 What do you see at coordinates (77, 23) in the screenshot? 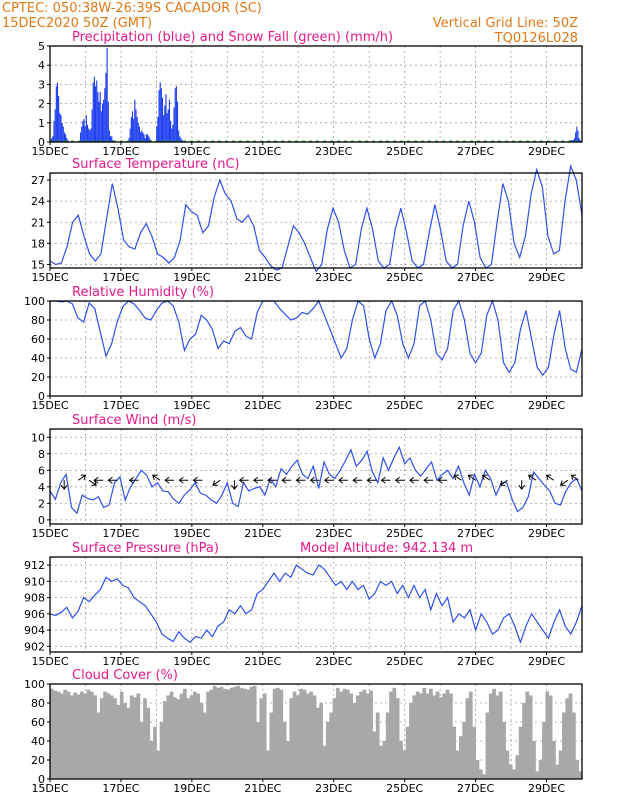
I see `run-date: 15DEC2020 50Z (GMT)` at bounding box center [77, 23].